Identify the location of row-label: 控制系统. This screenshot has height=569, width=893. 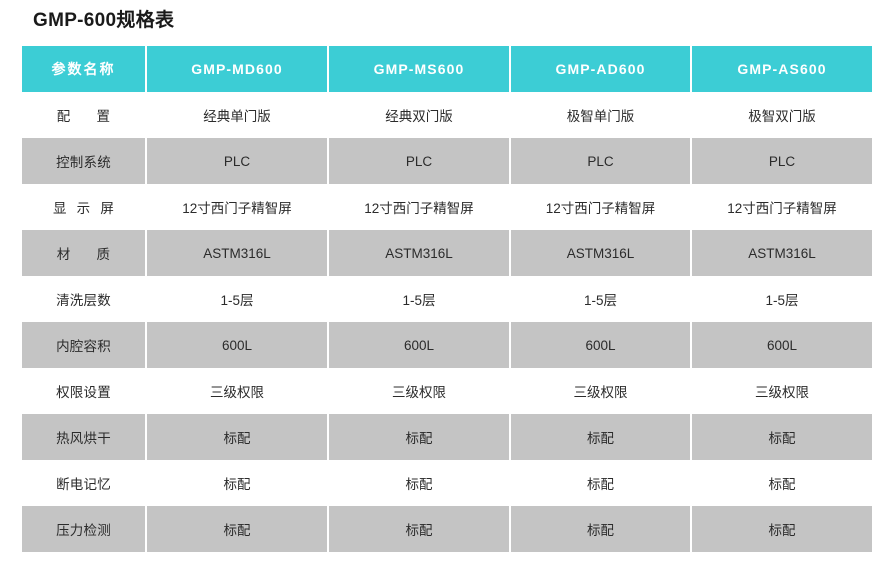
(84, 161).